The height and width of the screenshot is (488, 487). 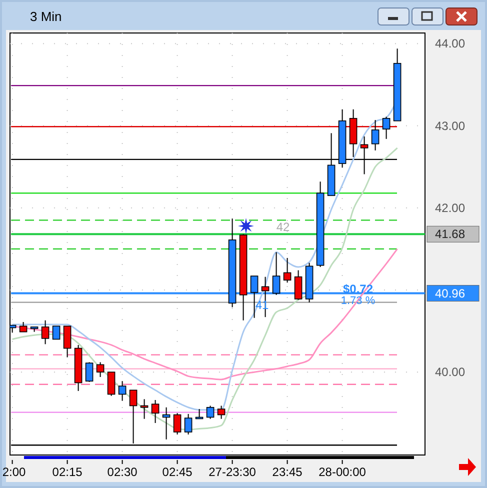 I want to click on chart-title: 3 Min, so click(x=46, y=16).